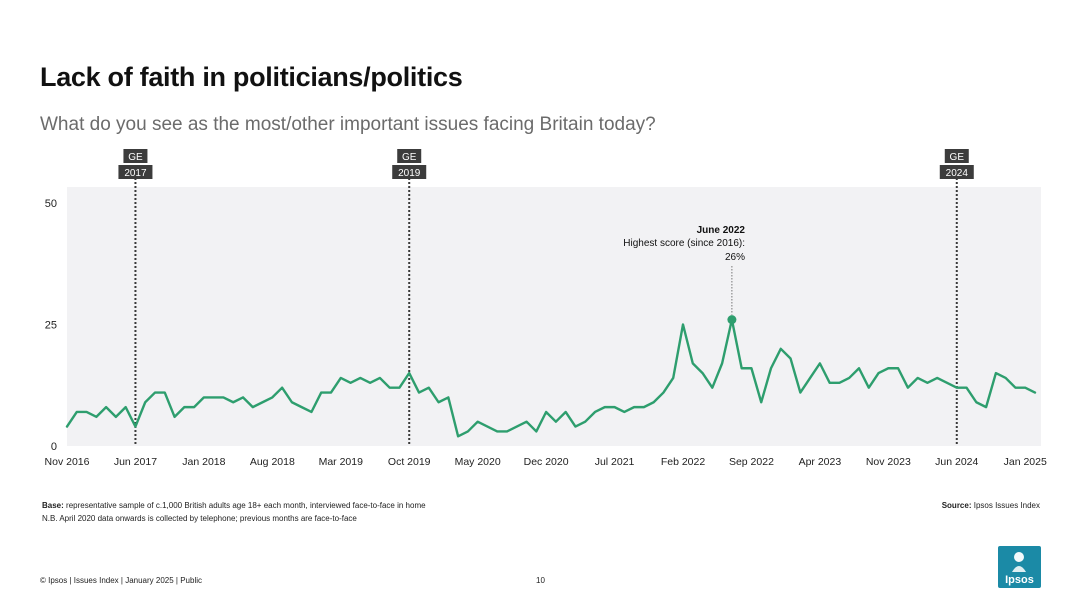 Image resolution: width=1080 pixels, height=607 pixels. Describe the element at coordinates (615, 462) in the screenshot. I see `x-tick-label: Jul 2021` at that location.